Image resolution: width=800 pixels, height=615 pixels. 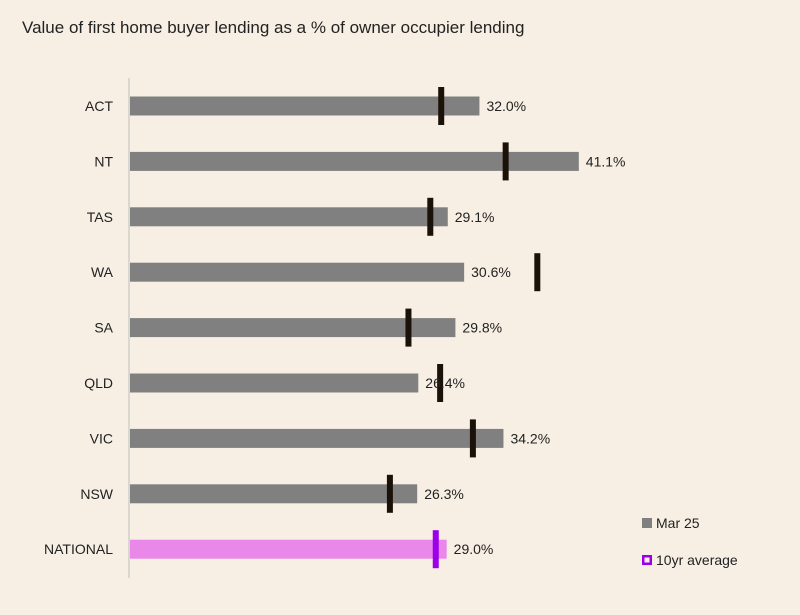 I want to click on avg-marker-nt, so click(x=505, y=161).